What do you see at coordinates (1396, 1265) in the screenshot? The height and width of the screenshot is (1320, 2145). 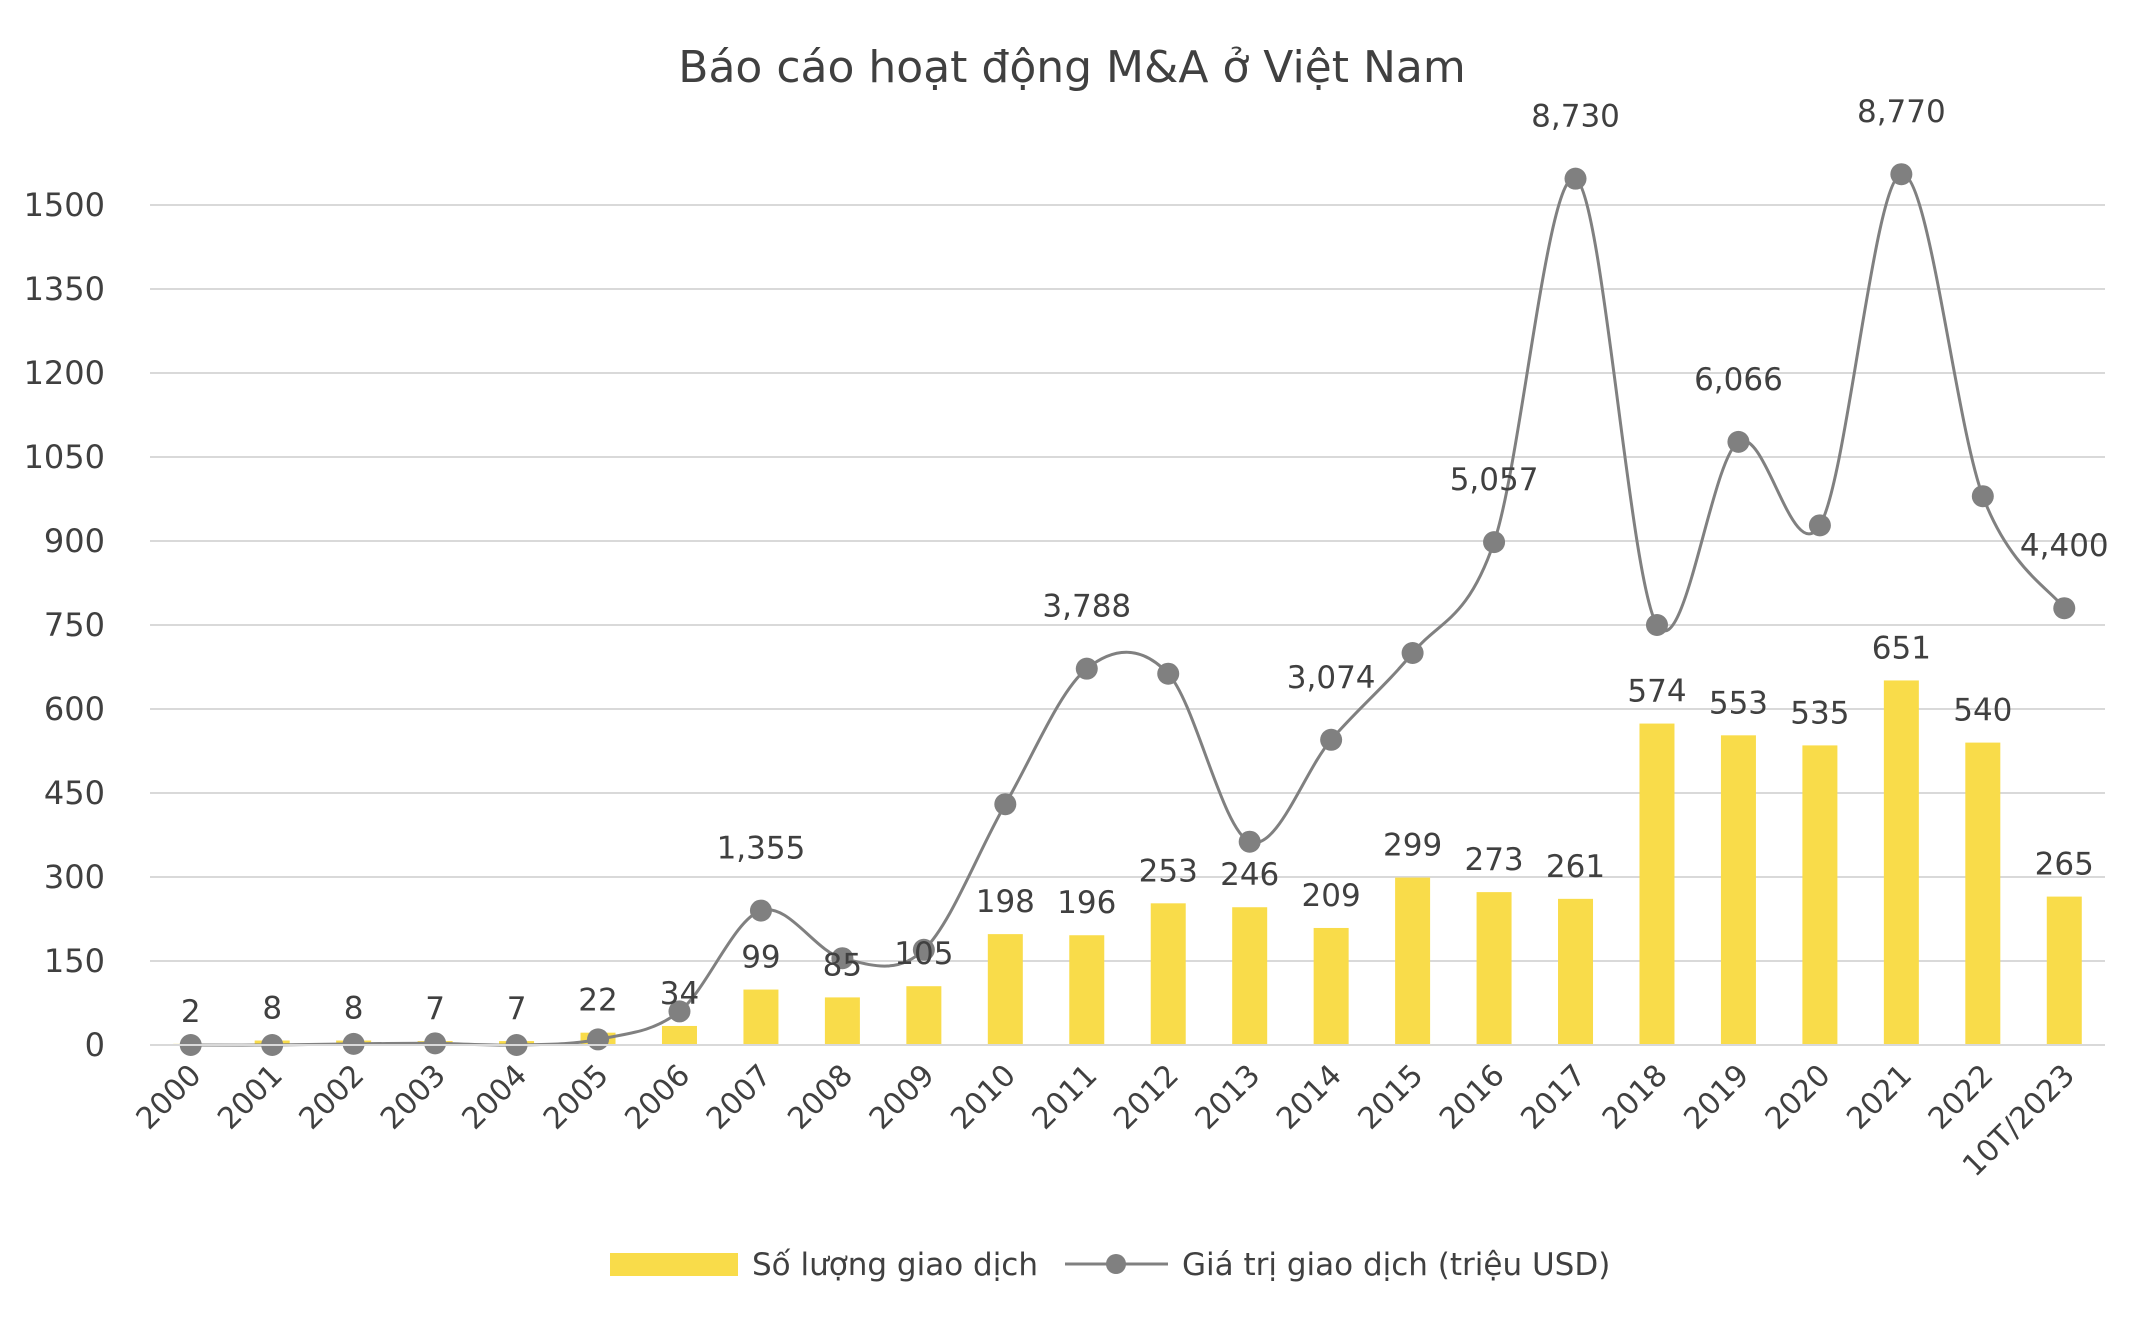 I see `legend-line-label: Giá trị giao dịch (triệu USD)` at bounding box center [1396, 1265].